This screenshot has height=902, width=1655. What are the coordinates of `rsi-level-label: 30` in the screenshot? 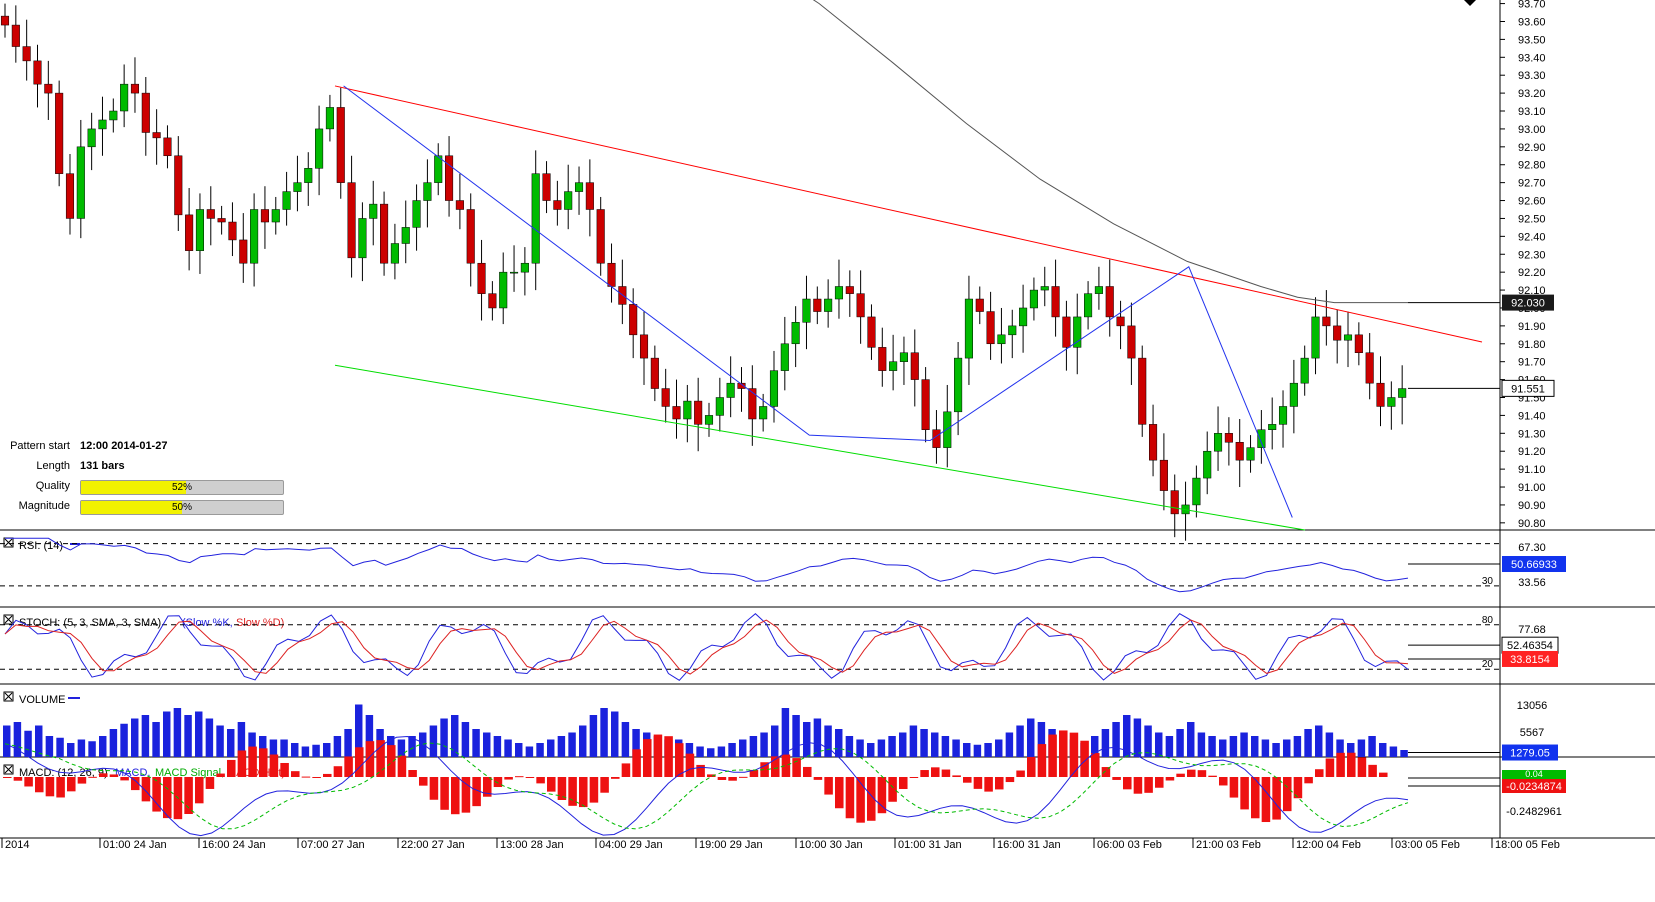 It's located at (1488, 581).